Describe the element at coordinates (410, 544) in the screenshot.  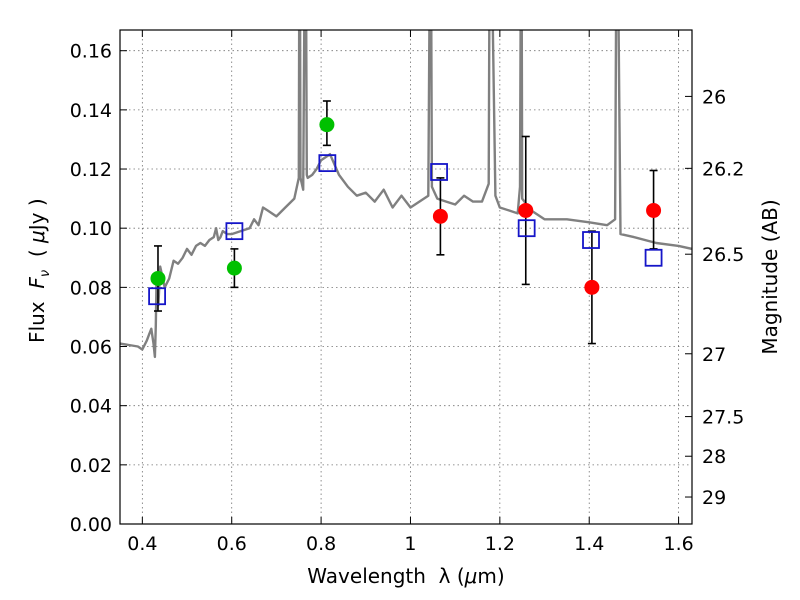
I see `x-tick-label: 1` at that location.